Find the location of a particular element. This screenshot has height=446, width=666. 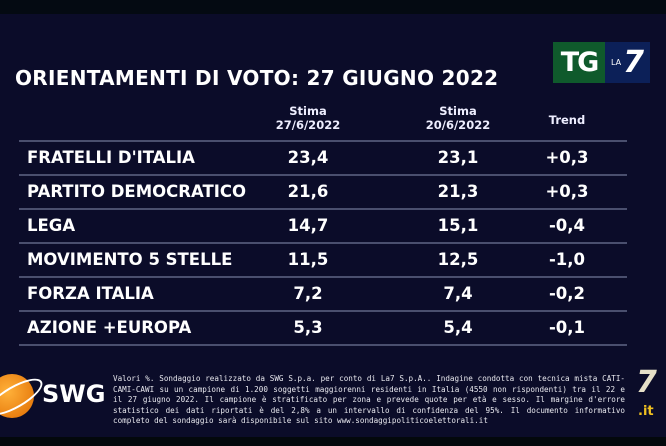

current-estimate: 11,5 is located at coordinates (308, 259).